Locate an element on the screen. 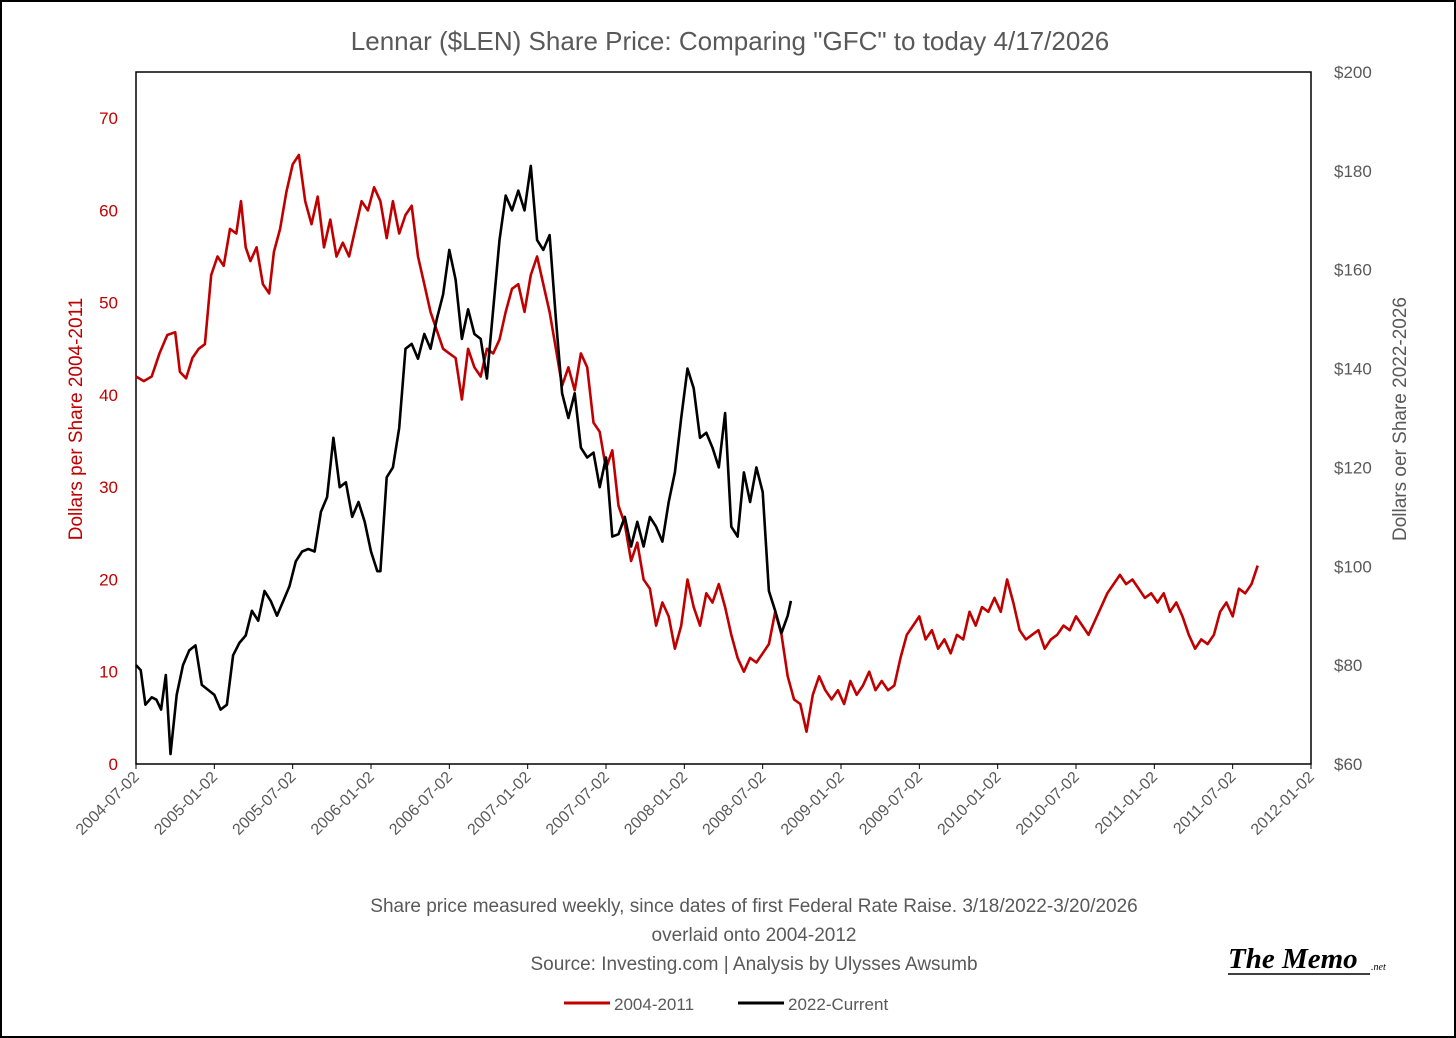 The image size is (1456, 1038). y-right-tick-label: $120 is located at coordinates (1353, 467).